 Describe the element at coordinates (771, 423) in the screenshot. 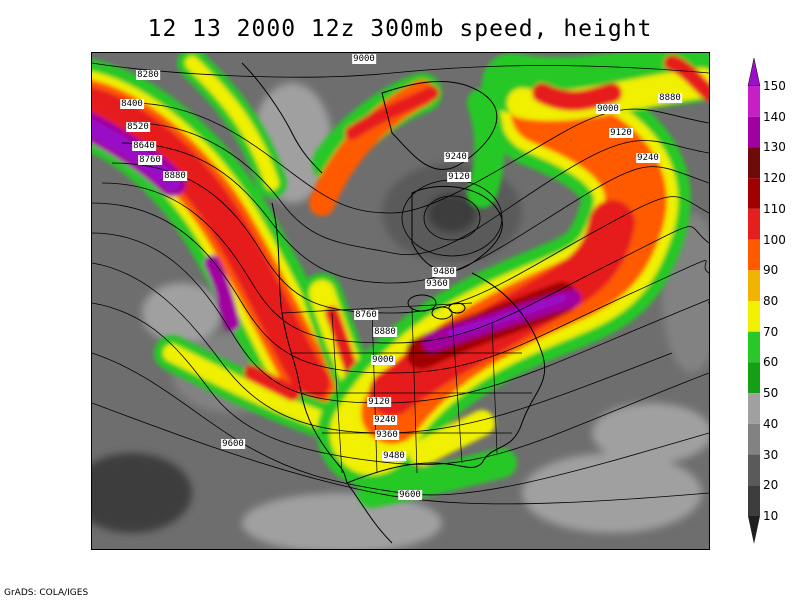

I see `colorbar-tick-label: 40` at that location.